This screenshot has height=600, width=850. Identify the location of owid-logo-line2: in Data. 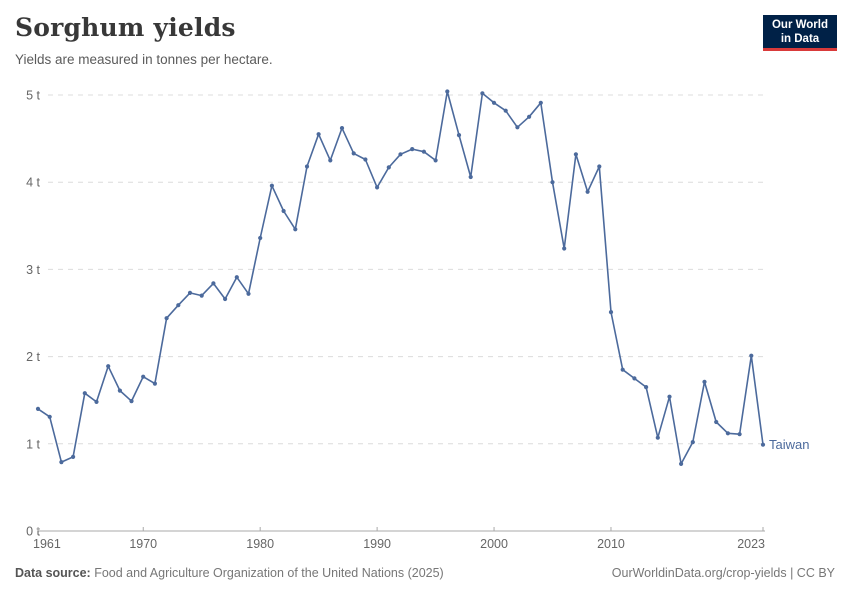
(800, 39).